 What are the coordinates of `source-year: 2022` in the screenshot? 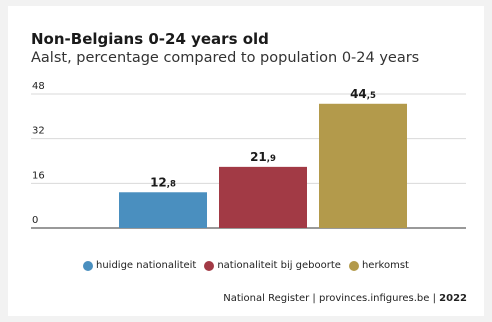 It's located at (453, 298).